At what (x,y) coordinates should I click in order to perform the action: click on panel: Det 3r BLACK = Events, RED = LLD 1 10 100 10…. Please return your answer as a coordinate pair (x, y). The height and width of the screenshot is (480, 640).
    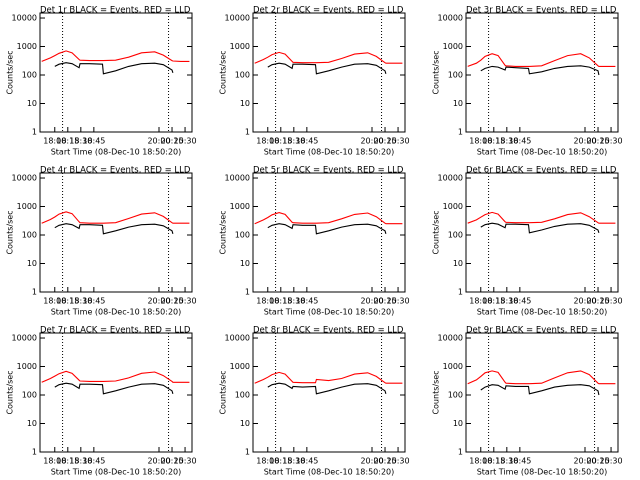
    Looking at the image, I should click on (527, 81).